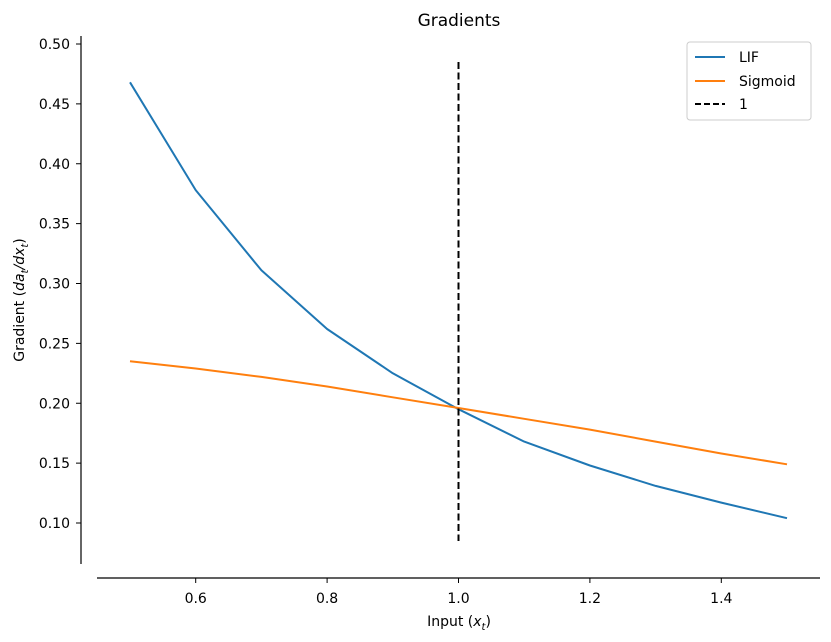 The height and width of the screenshot is (642, 831). What do you see at coordinates (54, 45) in the screenshot?
I see `y-tick-label: 0.50` at bounding box center [54, 45].